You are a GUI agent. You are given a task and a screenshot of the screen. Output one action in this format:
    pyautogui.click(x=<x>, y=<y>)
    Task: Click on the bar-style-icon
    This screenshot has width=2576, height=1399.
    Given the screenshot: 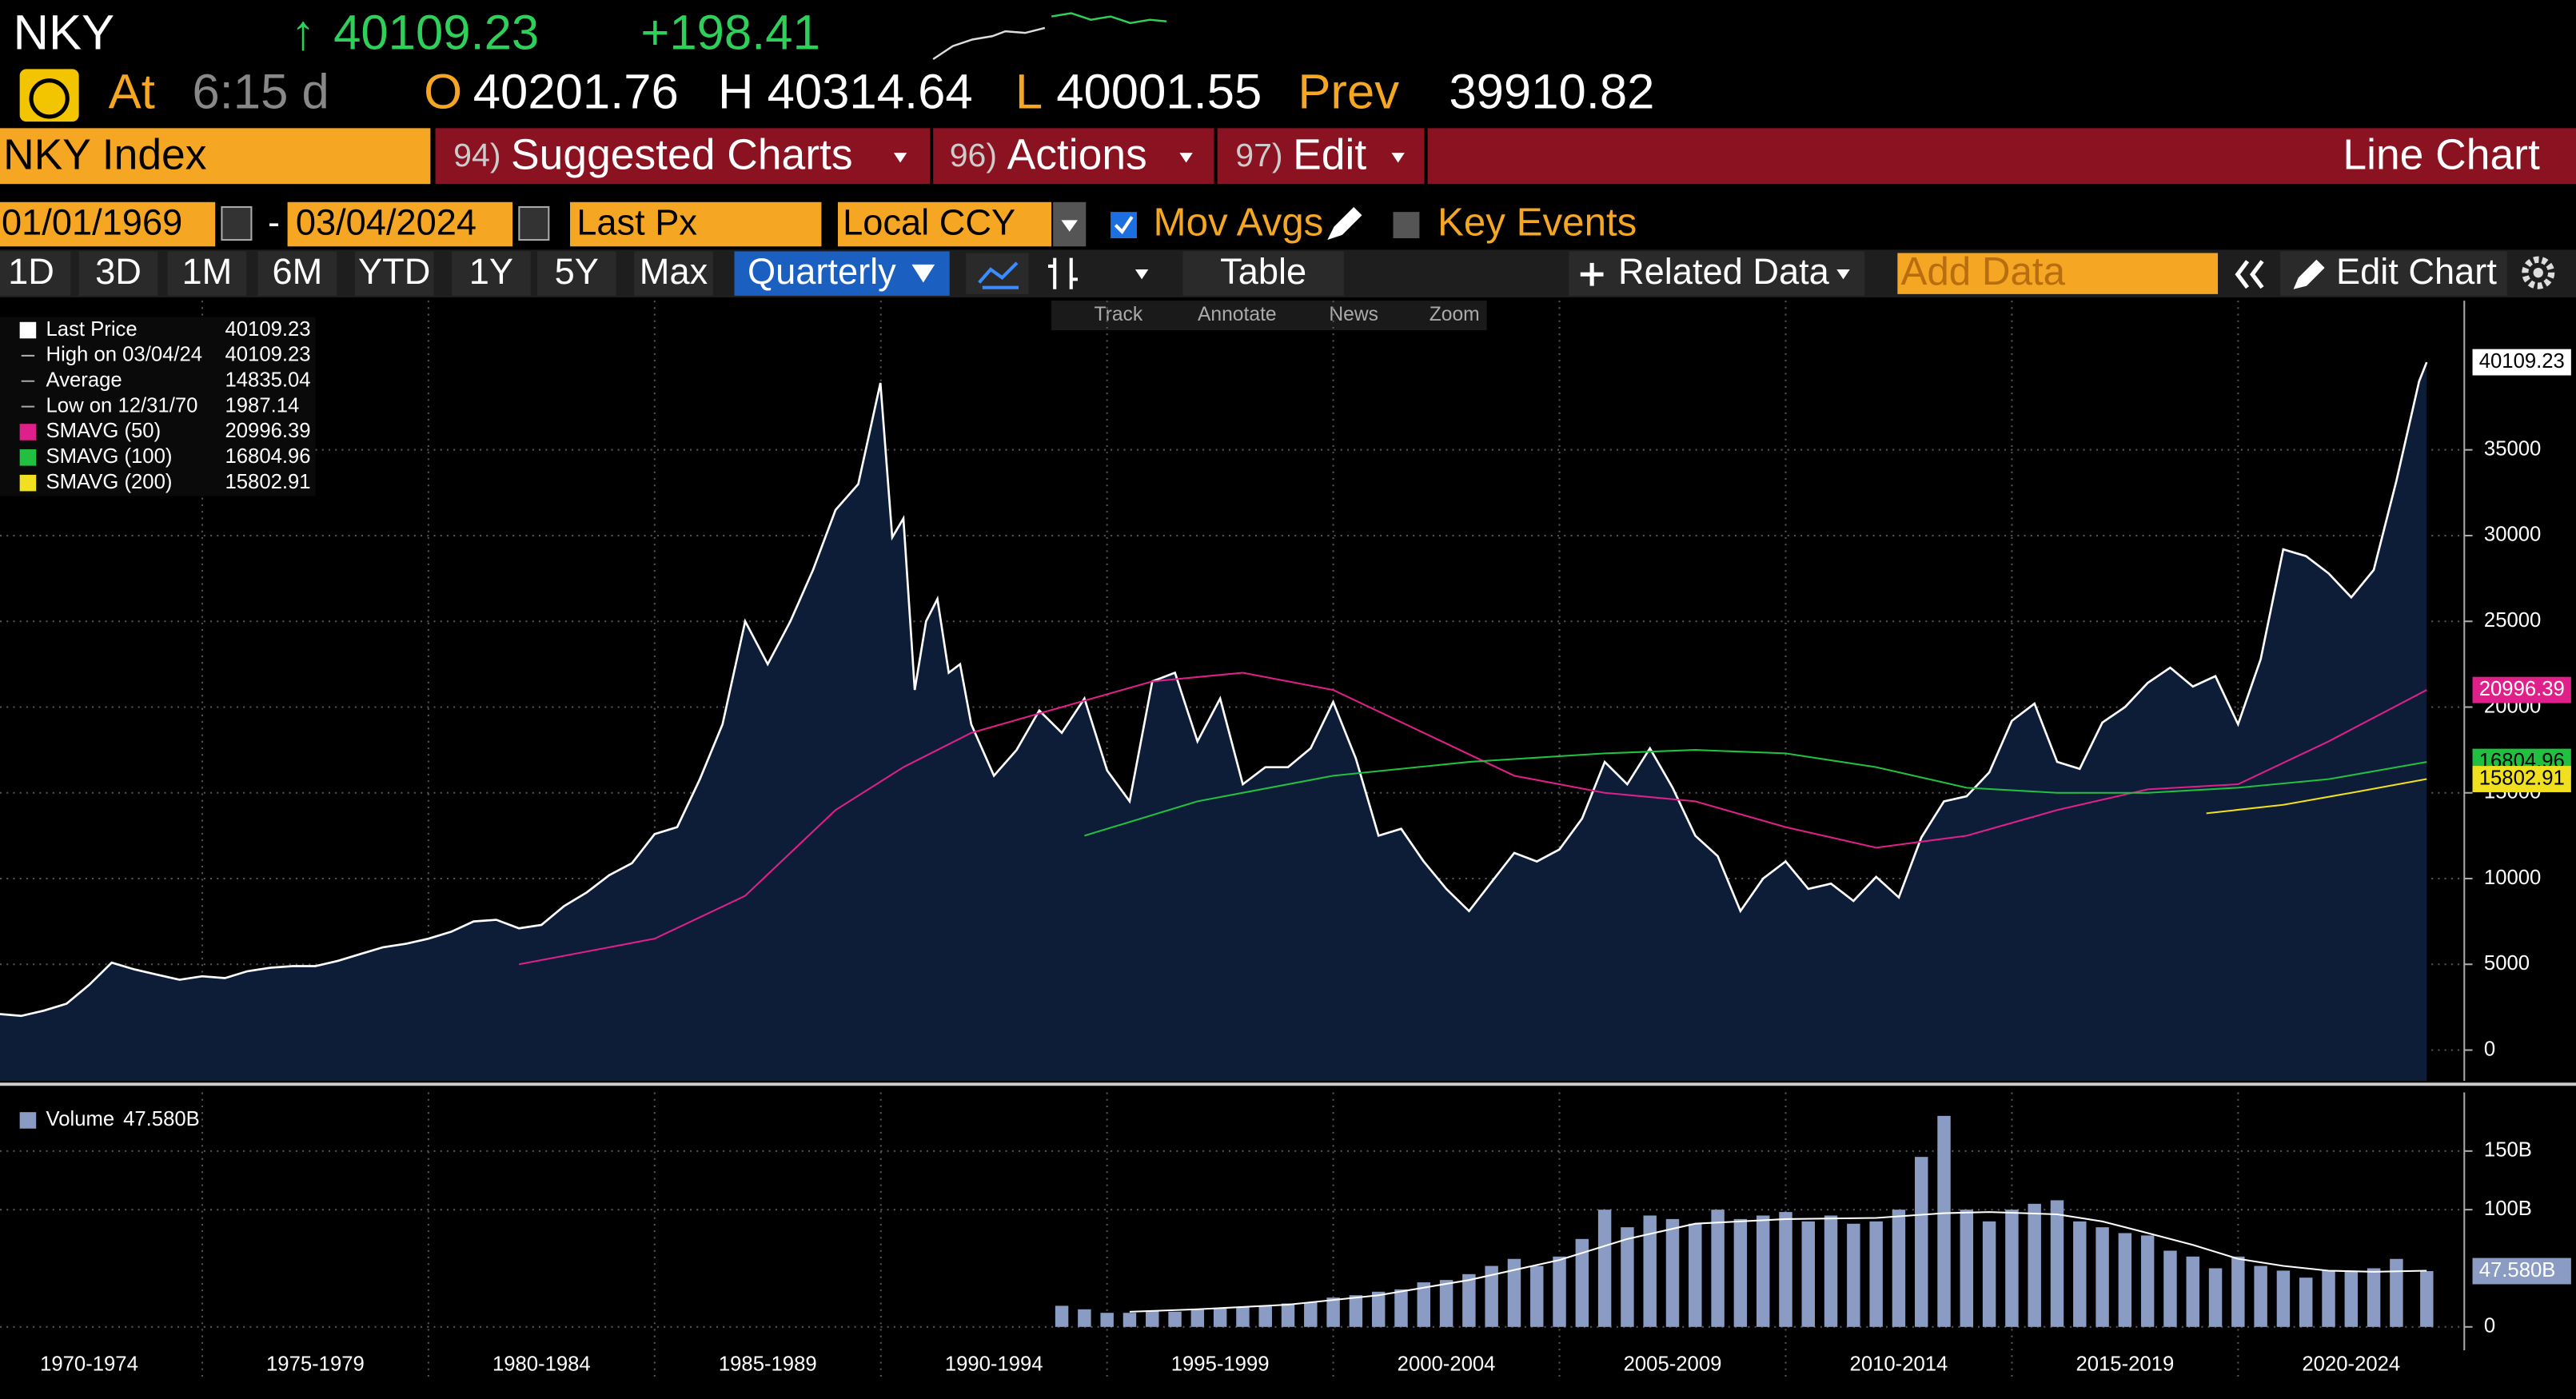 What is the action you would take?
    pyautogui.click(x=1062, y=273)
    